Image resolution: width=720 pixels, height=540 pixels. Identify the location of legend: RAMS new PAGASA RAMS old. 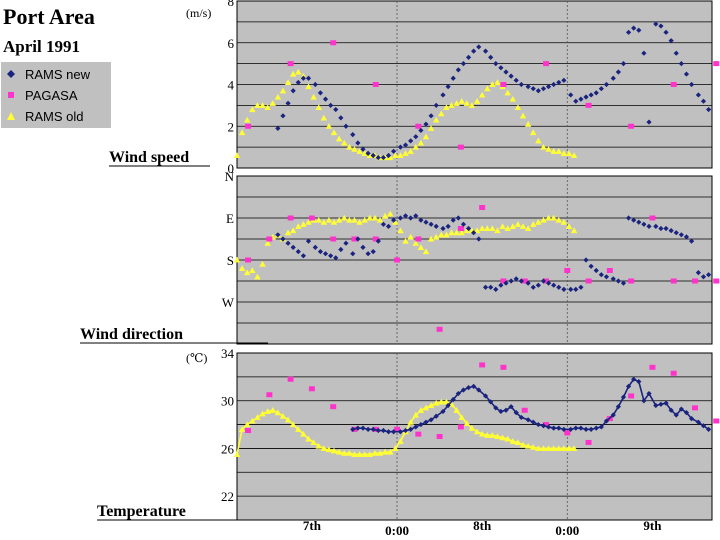
(56, 95).